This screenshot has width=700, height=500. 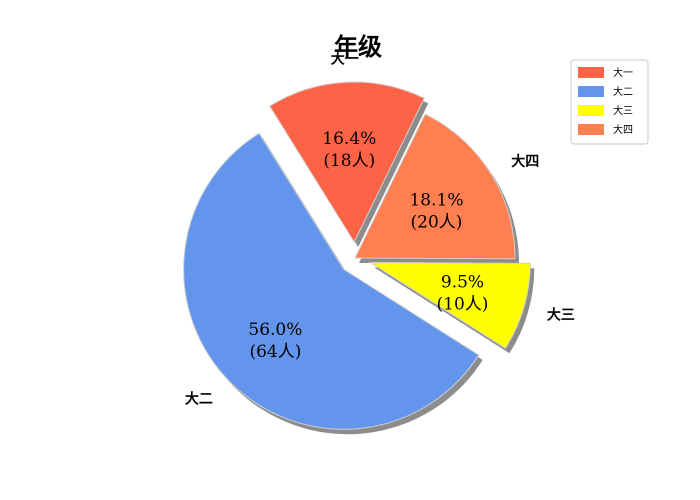 I want to click on legend-label-3: 大三, so click(x=623, y=110).